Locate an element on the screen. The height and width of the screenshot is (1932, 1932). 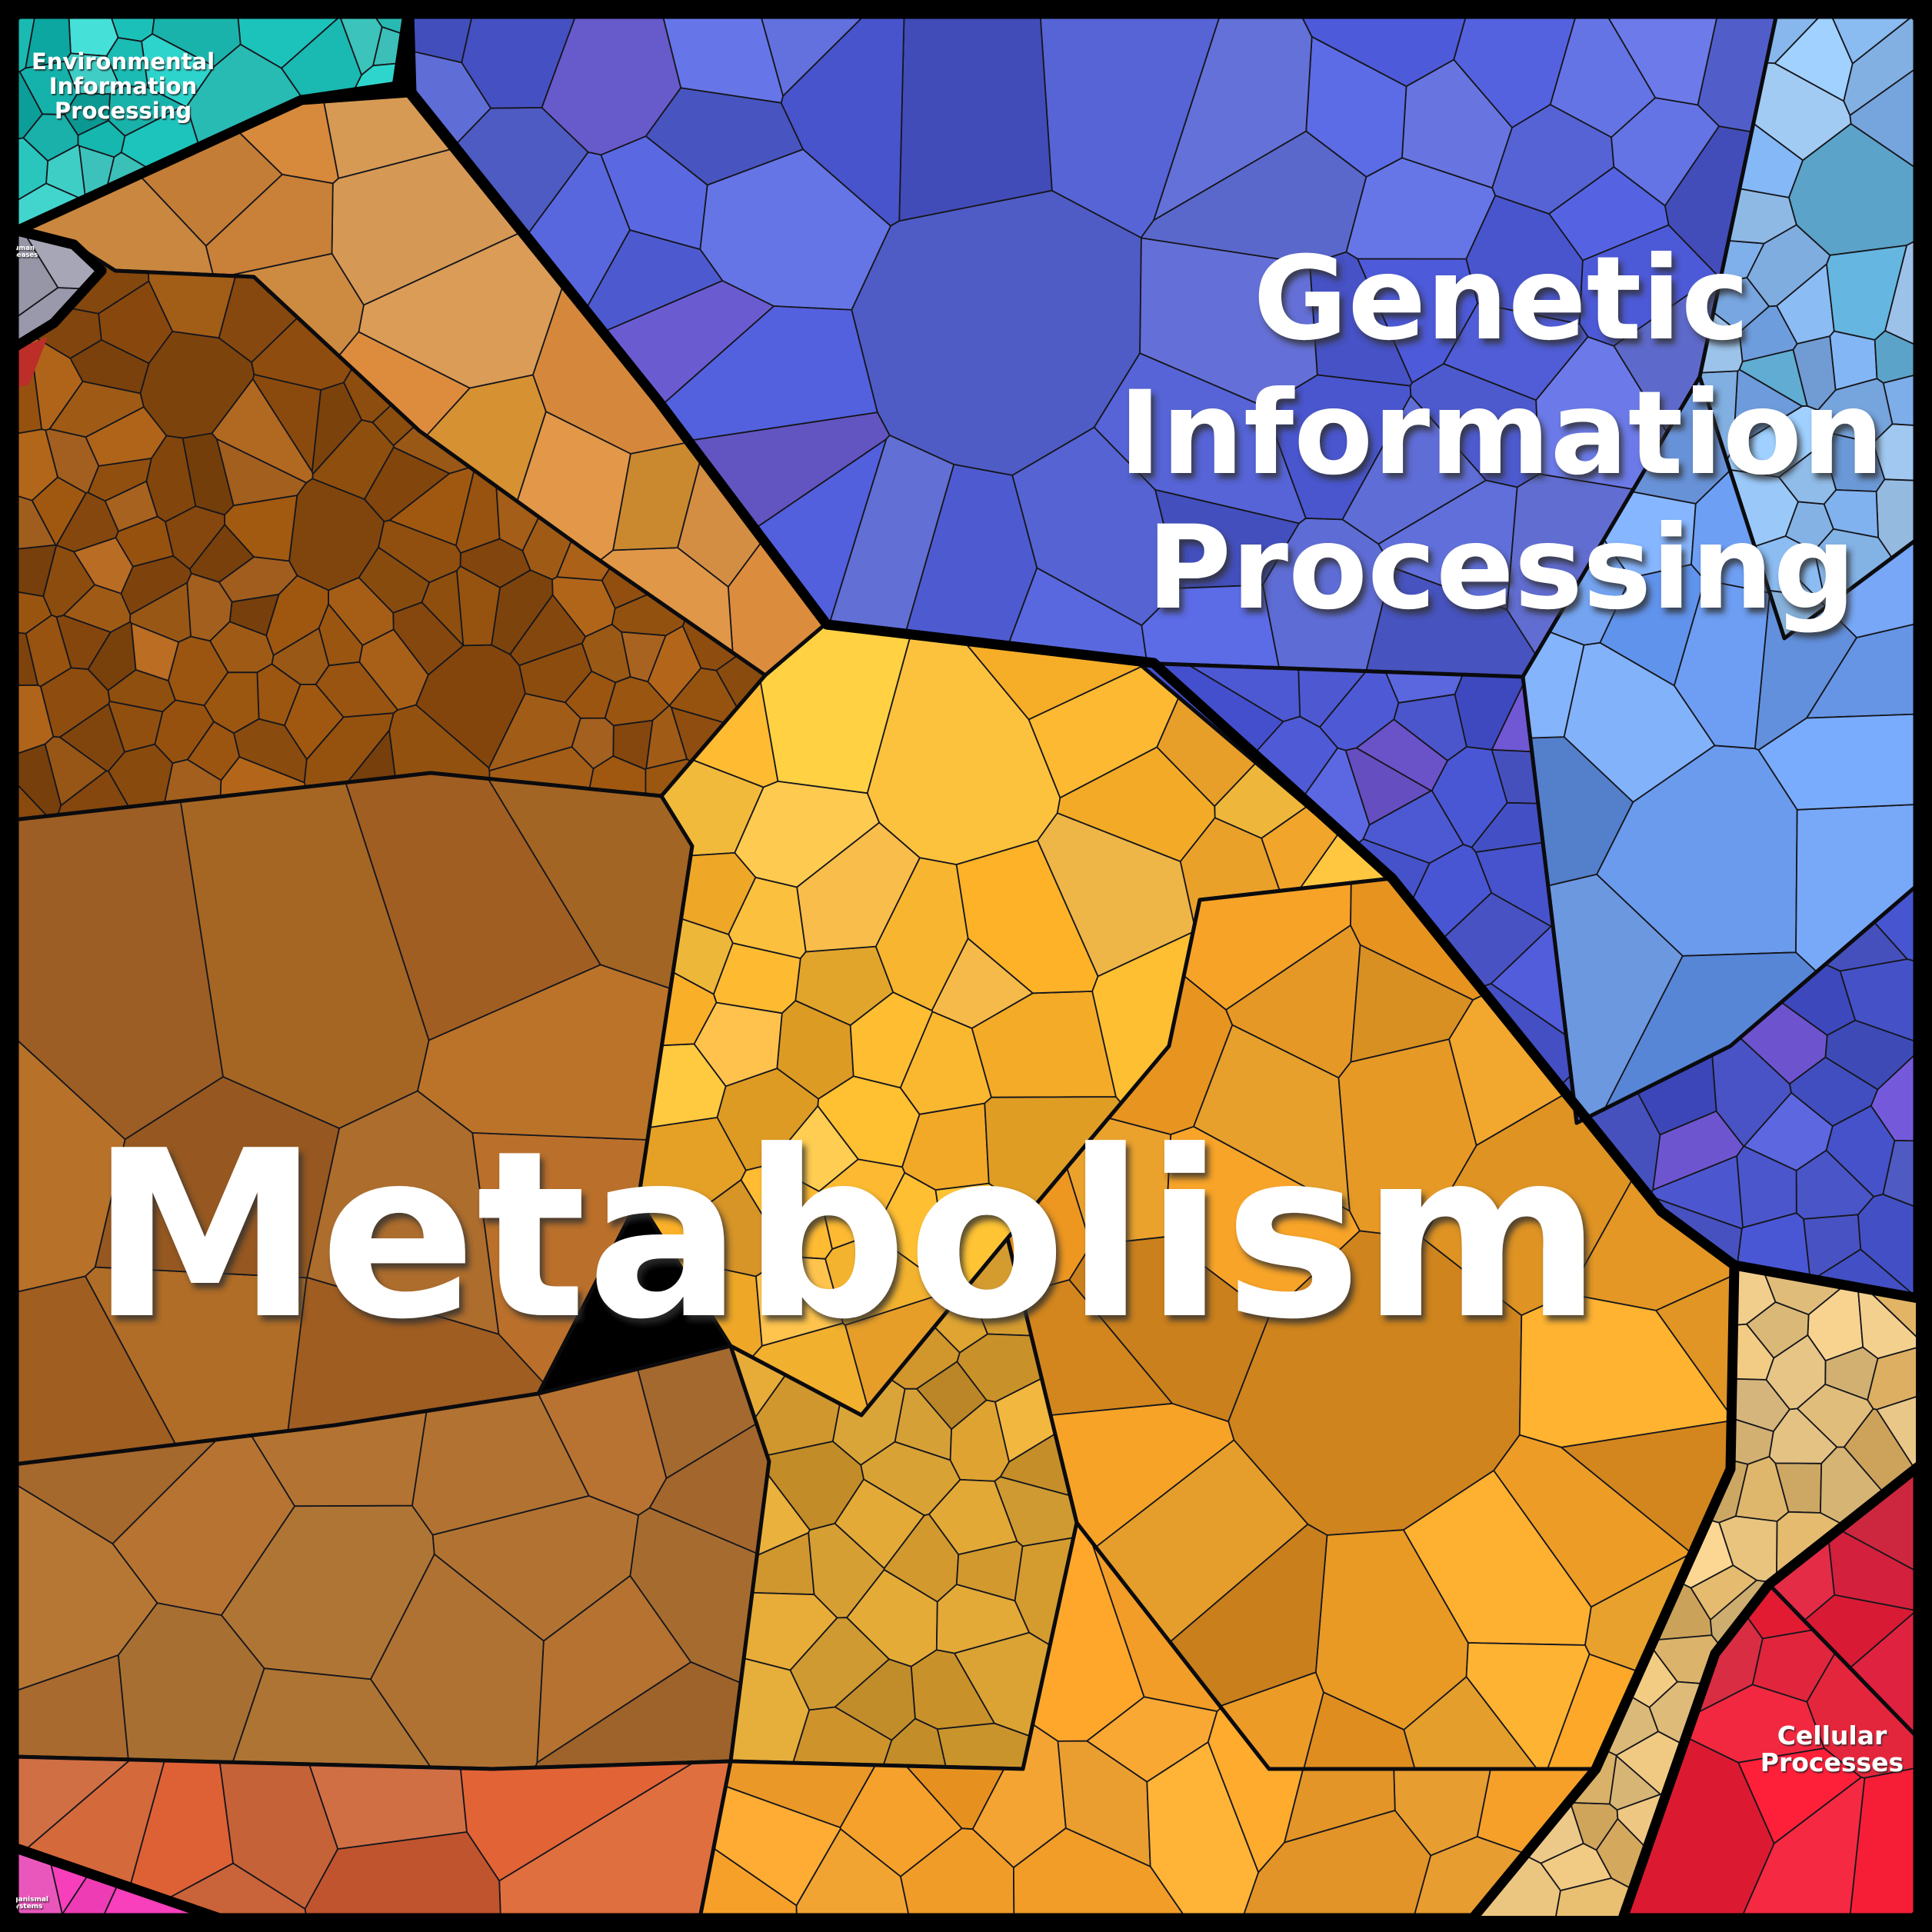
label-cellular: Cellular Processes is located at coordinates (1832, 1748).